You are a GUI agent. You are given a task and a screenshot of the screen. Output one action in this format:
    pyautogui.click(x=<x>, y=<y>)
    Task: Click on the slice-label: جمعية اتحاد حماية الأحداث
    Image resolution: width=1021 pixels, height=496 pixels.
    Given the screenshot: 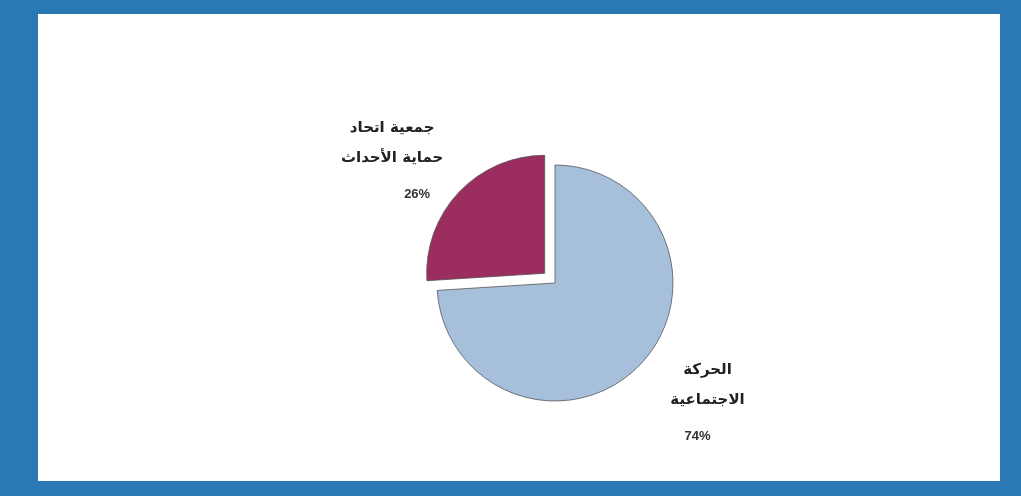 What is the action you would take?
    pyautogui.click(x=392, y=142)
    